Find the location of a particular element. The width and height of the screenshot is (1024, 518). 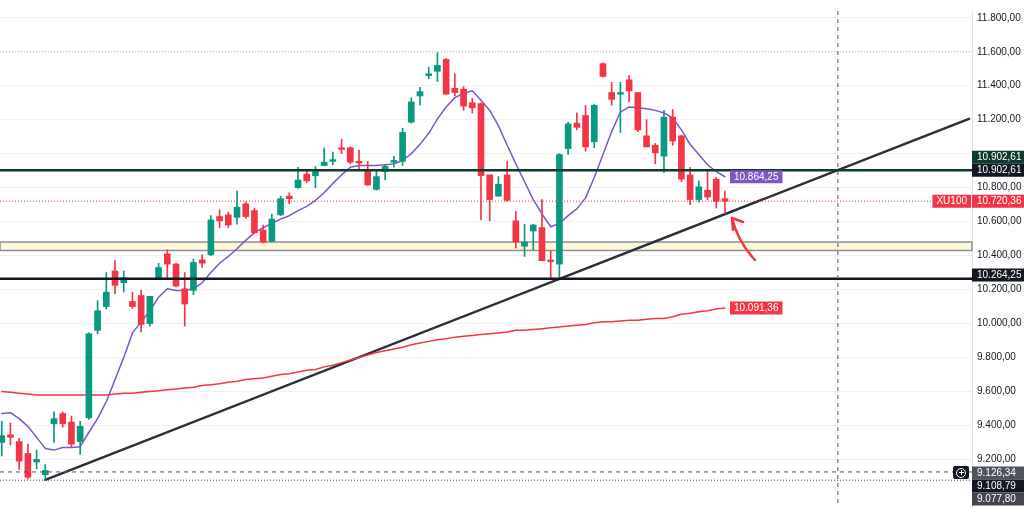

y-tick-label: 10.800,00 is located at coordinates (999, 187).